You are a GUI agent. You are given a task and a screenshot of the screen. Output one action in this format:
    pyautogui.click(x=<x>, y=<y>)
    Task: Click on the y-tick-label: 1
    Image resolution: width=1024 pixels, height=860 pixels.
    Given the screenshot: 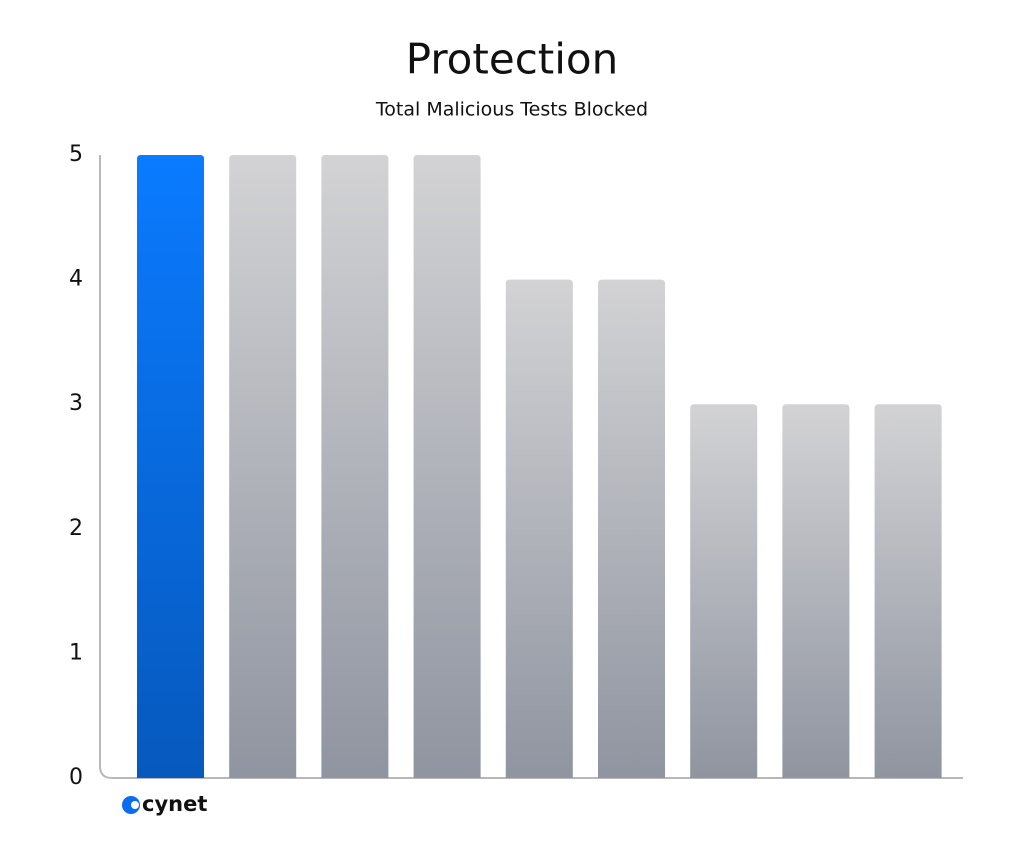 What is the action you would take?
    pyautogui.click(x=76, y=652)
    